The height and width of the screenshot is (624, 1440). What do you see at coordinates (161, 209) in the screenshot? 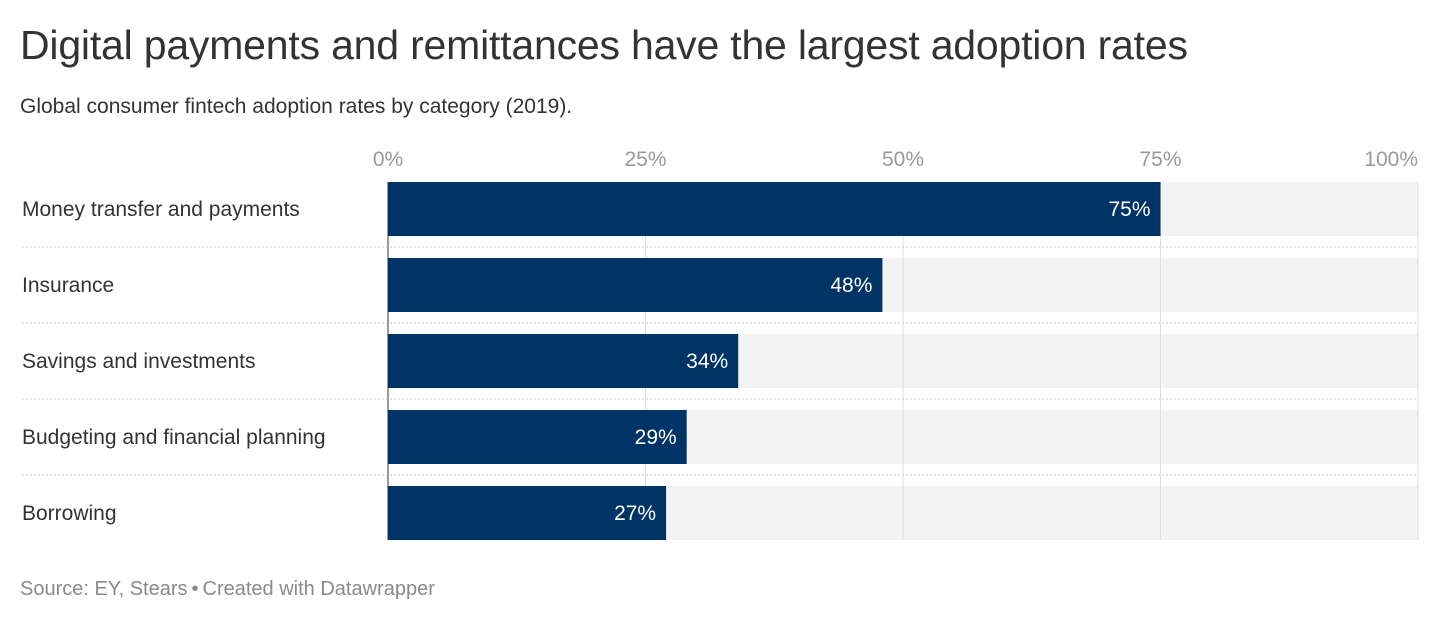
I see `category-label: Money transfer and payments` at bounding box center [161, 209].